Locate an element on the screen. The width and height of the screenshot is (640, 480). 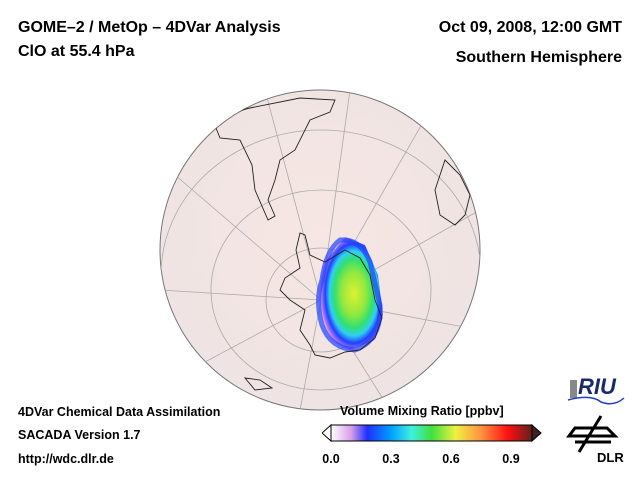
footer-link: http://wdc.dlr.de is located at coordinates (66, 459).